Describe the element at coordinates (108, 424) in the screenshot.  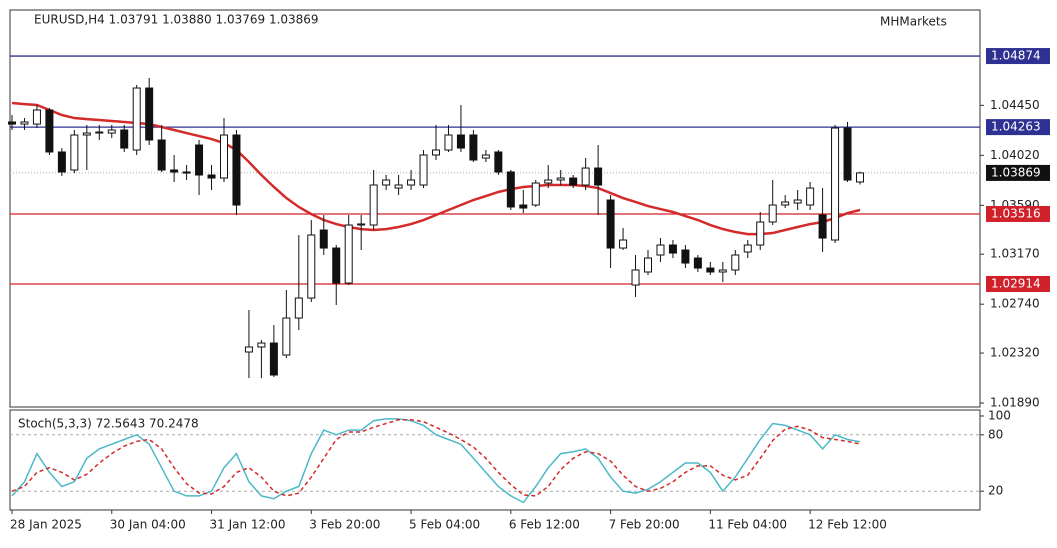
I see `stoch-title: Stoch(5,3,3) 72.5643 70.2478` at that location.